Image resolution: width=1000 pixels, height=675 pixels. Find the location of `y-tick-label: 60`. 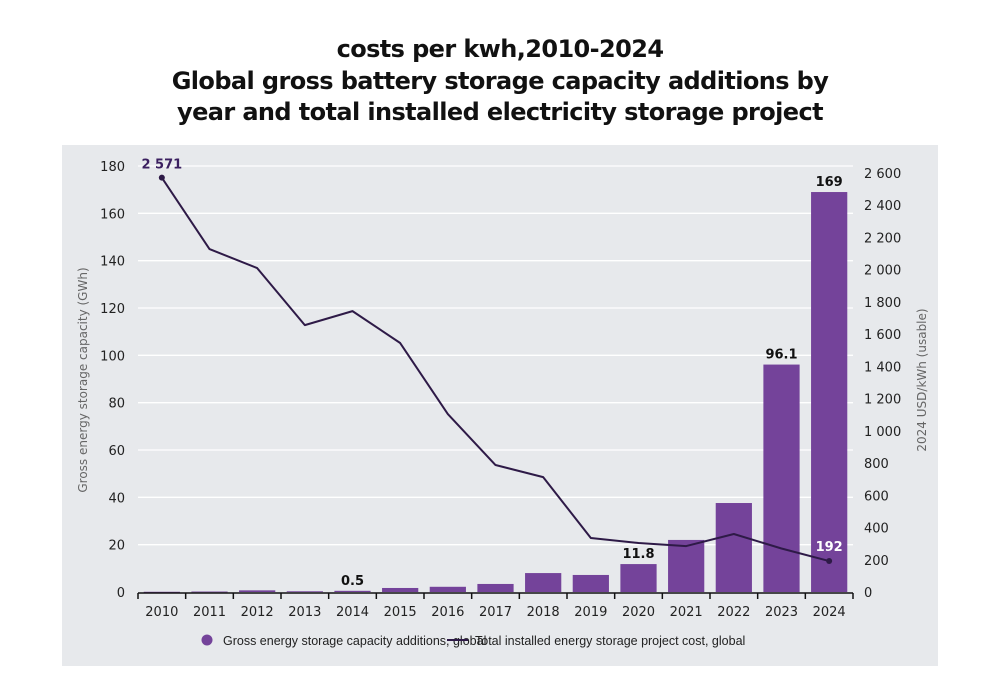

y-tick-label: 60 is located at coordinates (116, 451).